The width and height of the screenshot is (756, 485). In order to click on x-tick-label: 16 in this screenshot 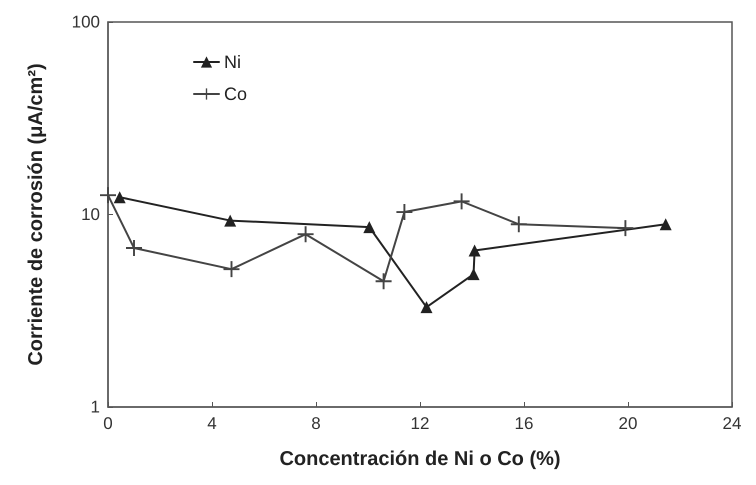, I will do `click(524, 423)`.